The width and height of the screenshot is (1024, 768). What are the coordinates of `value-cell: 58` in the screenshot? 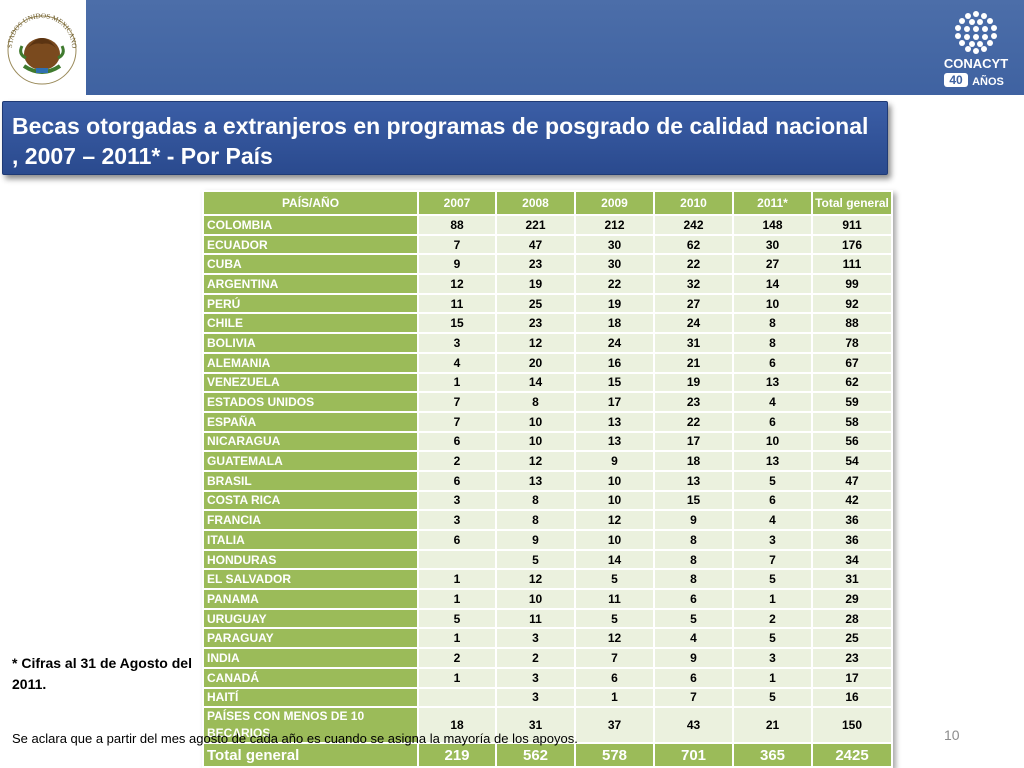 It's located at (852, 421).